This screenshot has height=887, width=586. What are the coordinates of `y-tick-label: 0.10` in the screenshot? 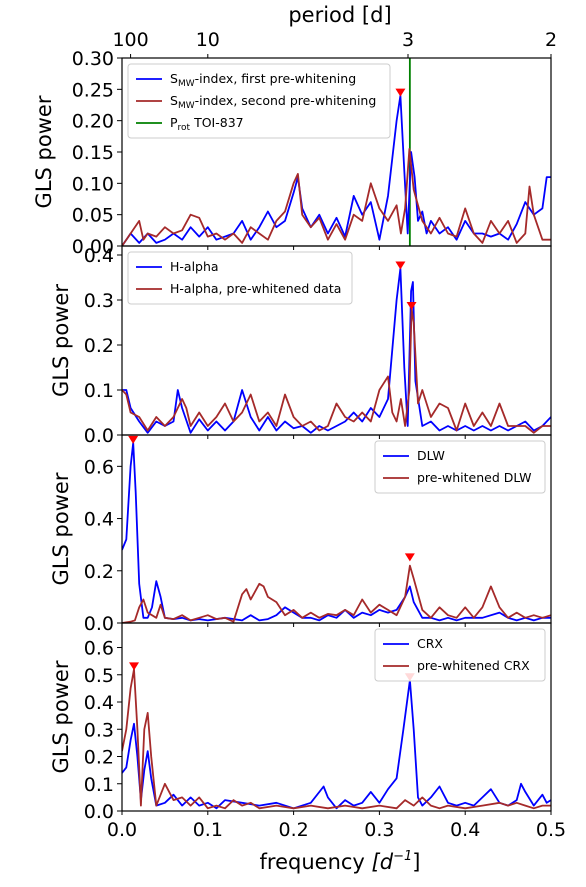 It's located at (93, 184).